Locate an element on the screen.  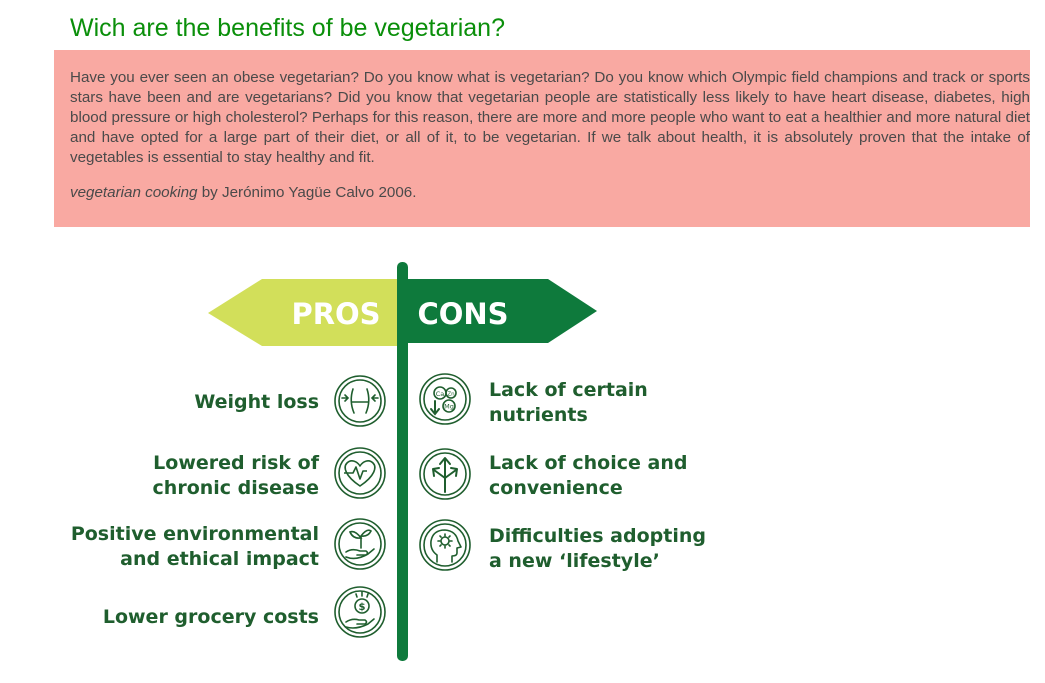
con-lifestyle-line2: a new ‘lifestyle’ is located at coordinates (574, 561).